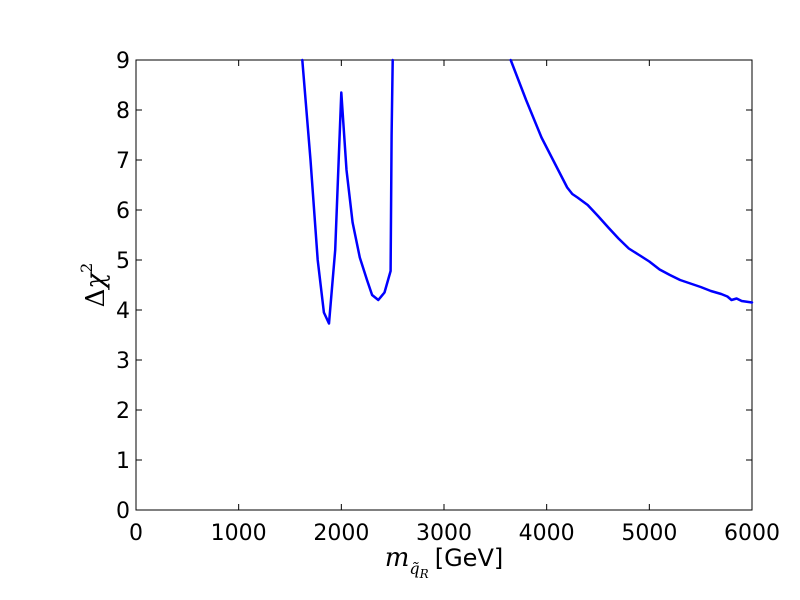 Image resolution: width=800 pixels, height=600 pixels. I want to click on y-tick-label: 7, so click(123, 161).